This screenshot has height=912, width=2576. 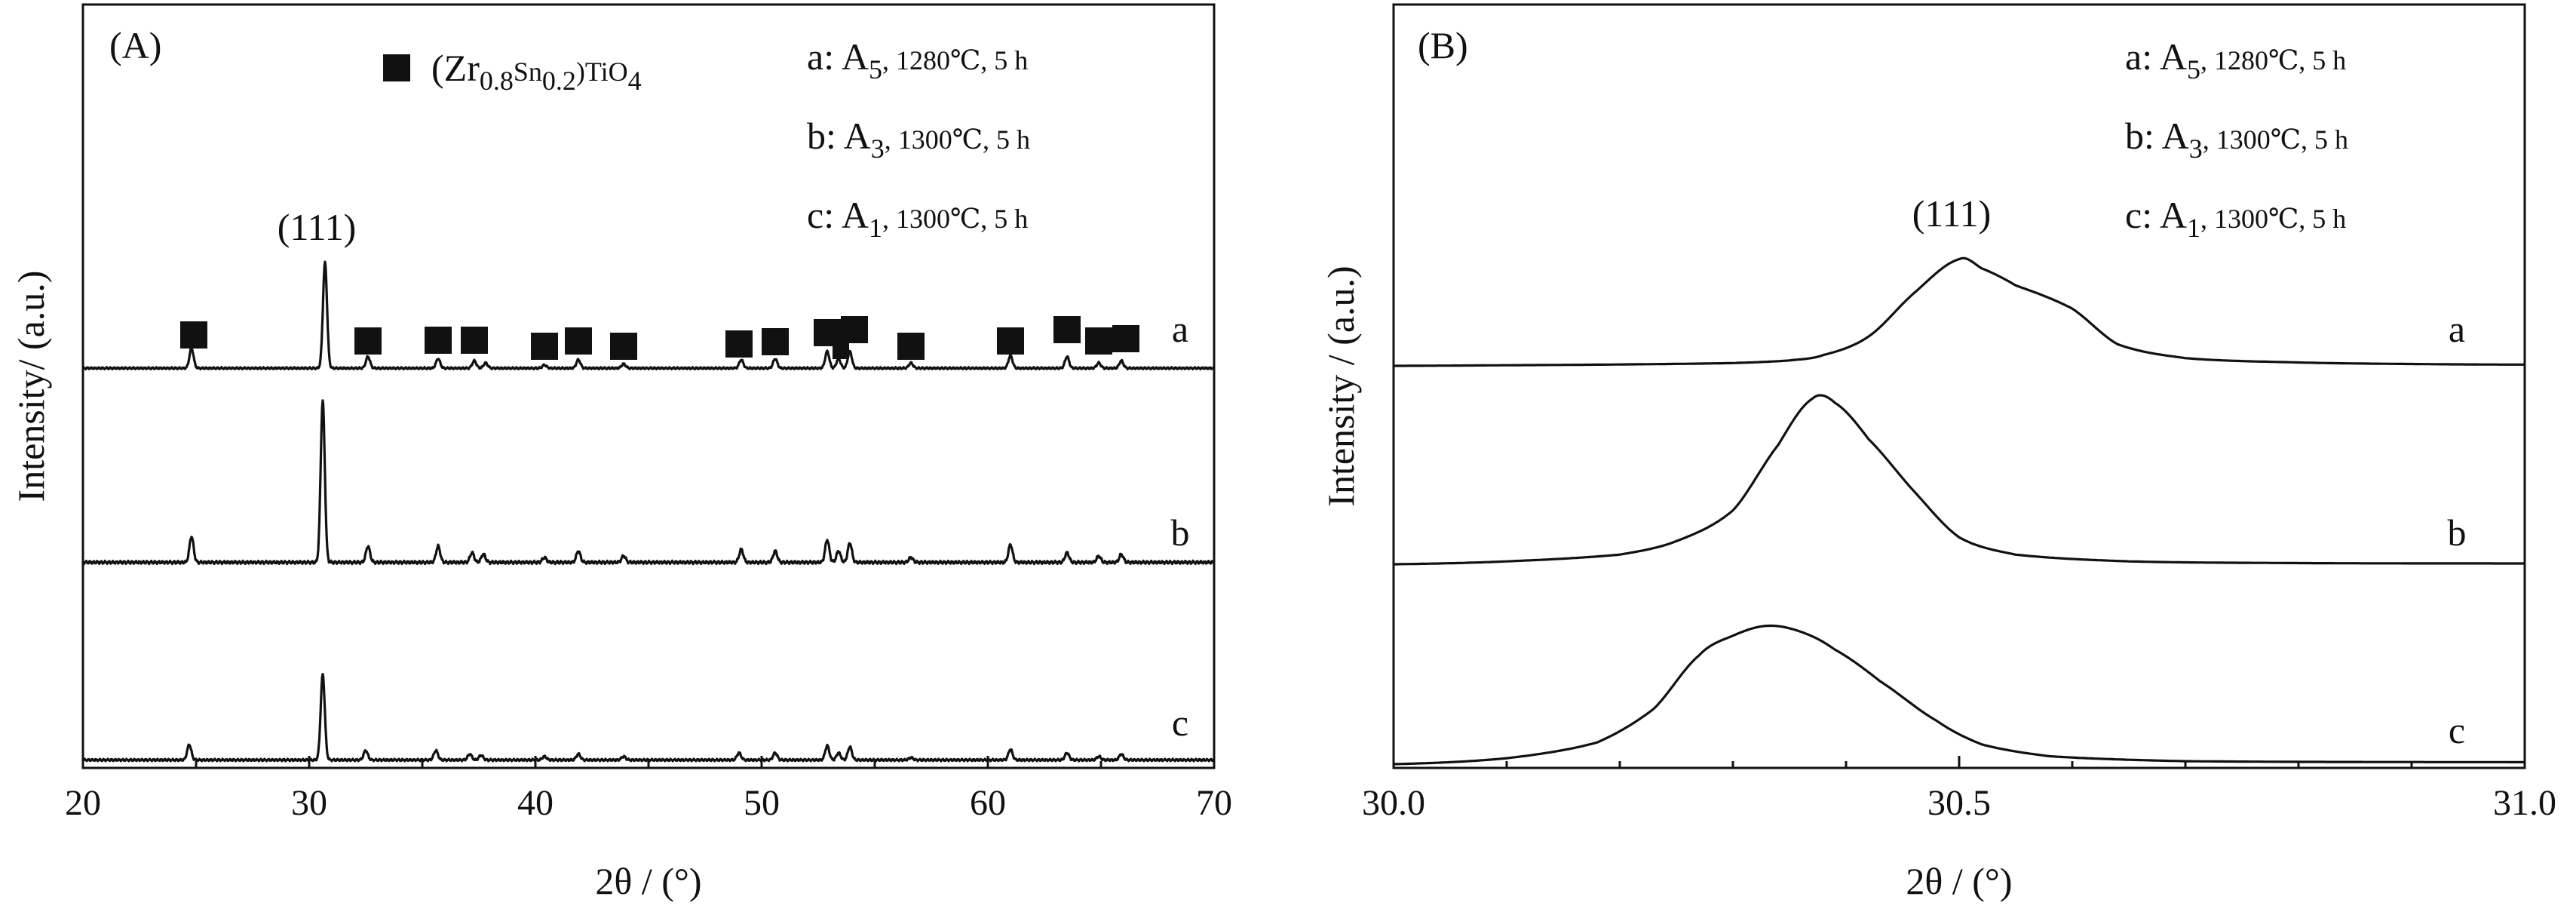 What do you see at coordinates (396, 67) in the screenshot?
I see `legend-square-icon` at bounding box center [396, 67].